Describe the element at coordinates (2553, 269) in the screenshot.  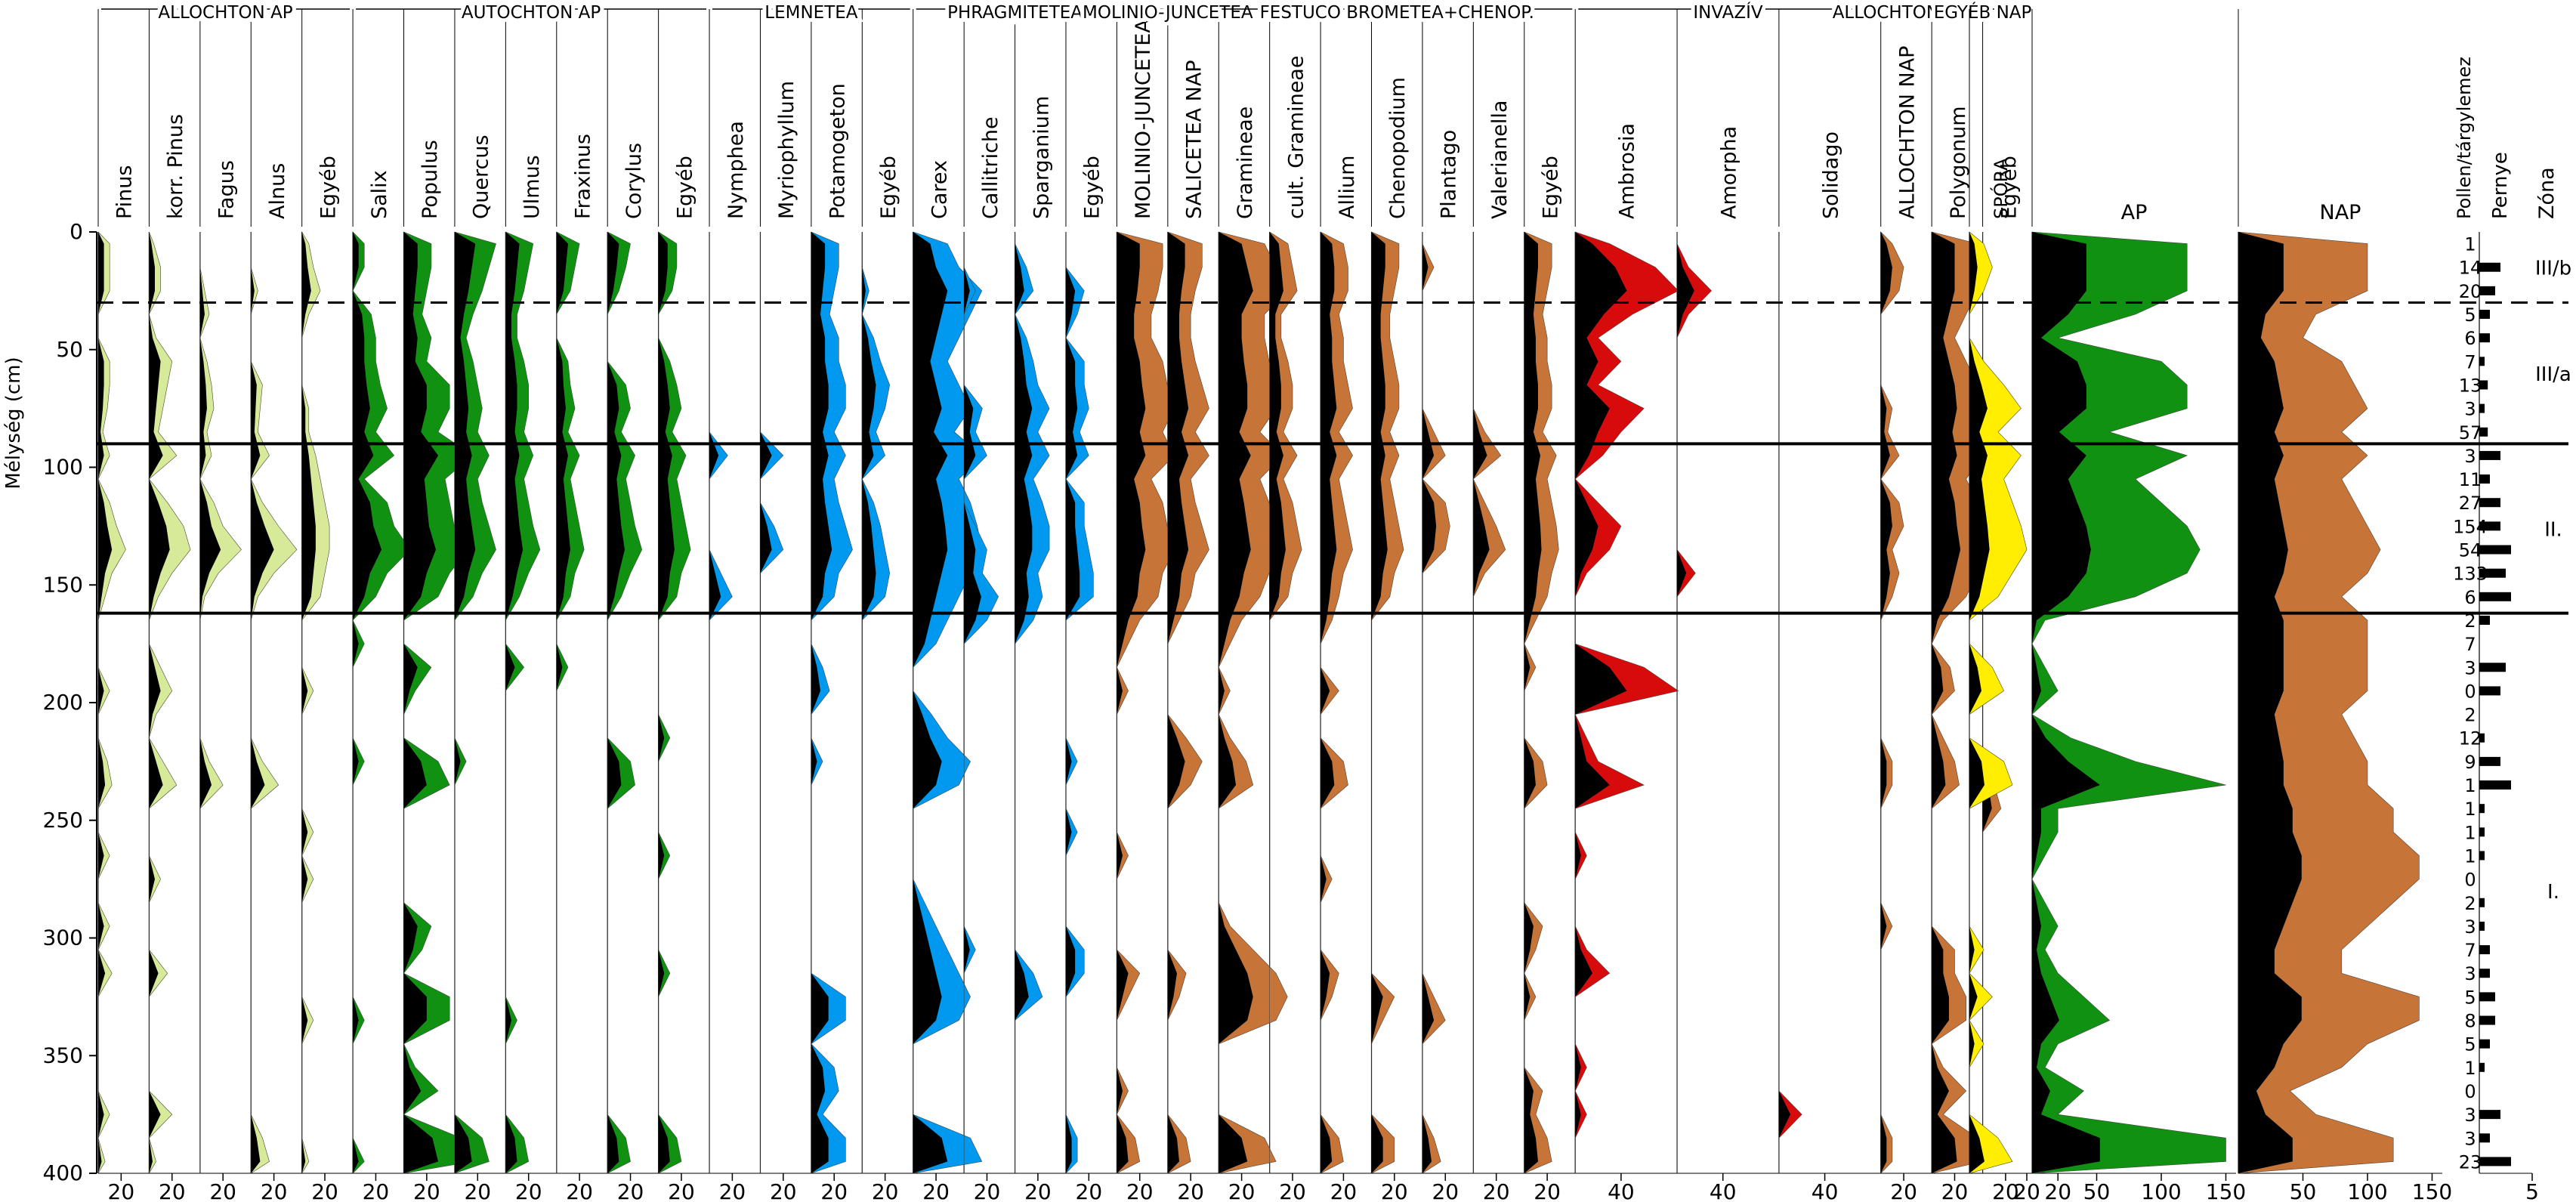
I see `zone-label: III/b` at that location.